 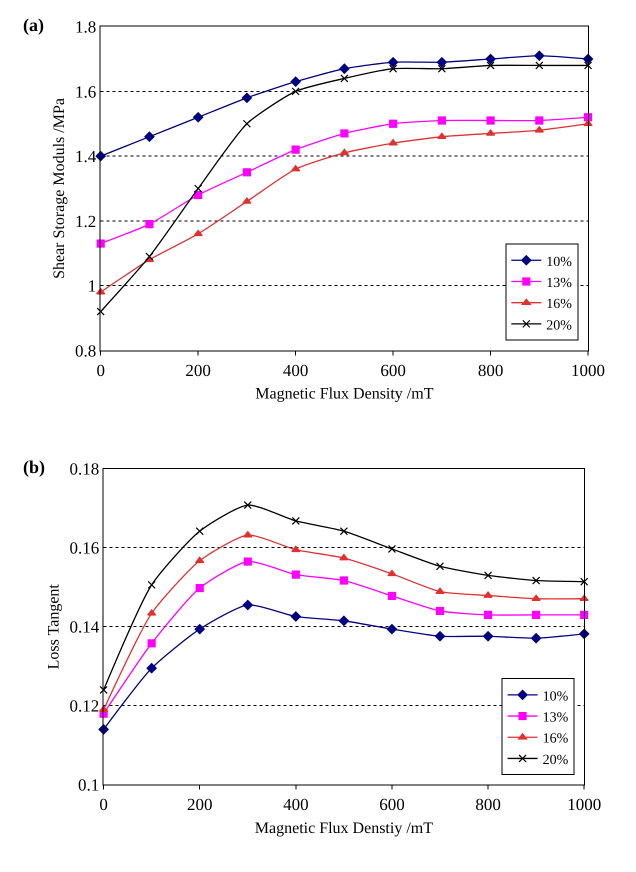 What do you see at coordinates (392, 804) in the screenshot?
I see `x-tick-label: 600` at bounding box center [392, 804].